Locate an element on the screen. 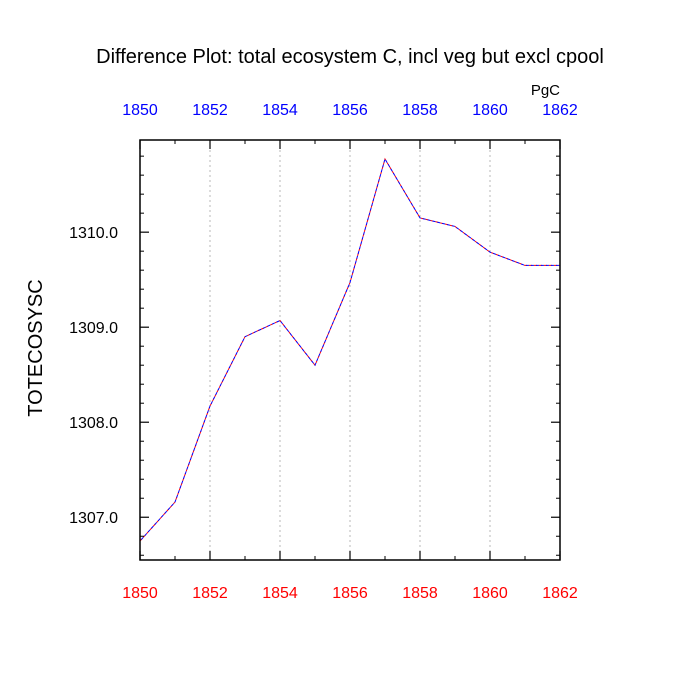  y-tick-label: 1308.0 is located at coordinates (93, 423).